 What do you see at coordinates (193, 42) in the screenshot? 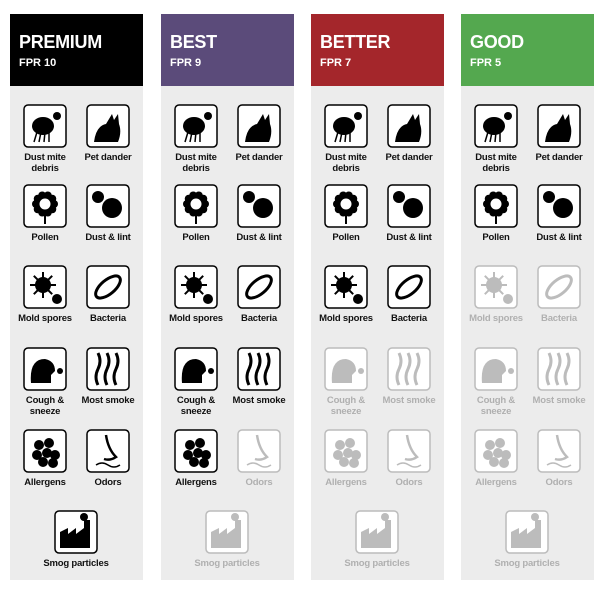
I see `tier-title: BEST` at bounding box center [193, 42].